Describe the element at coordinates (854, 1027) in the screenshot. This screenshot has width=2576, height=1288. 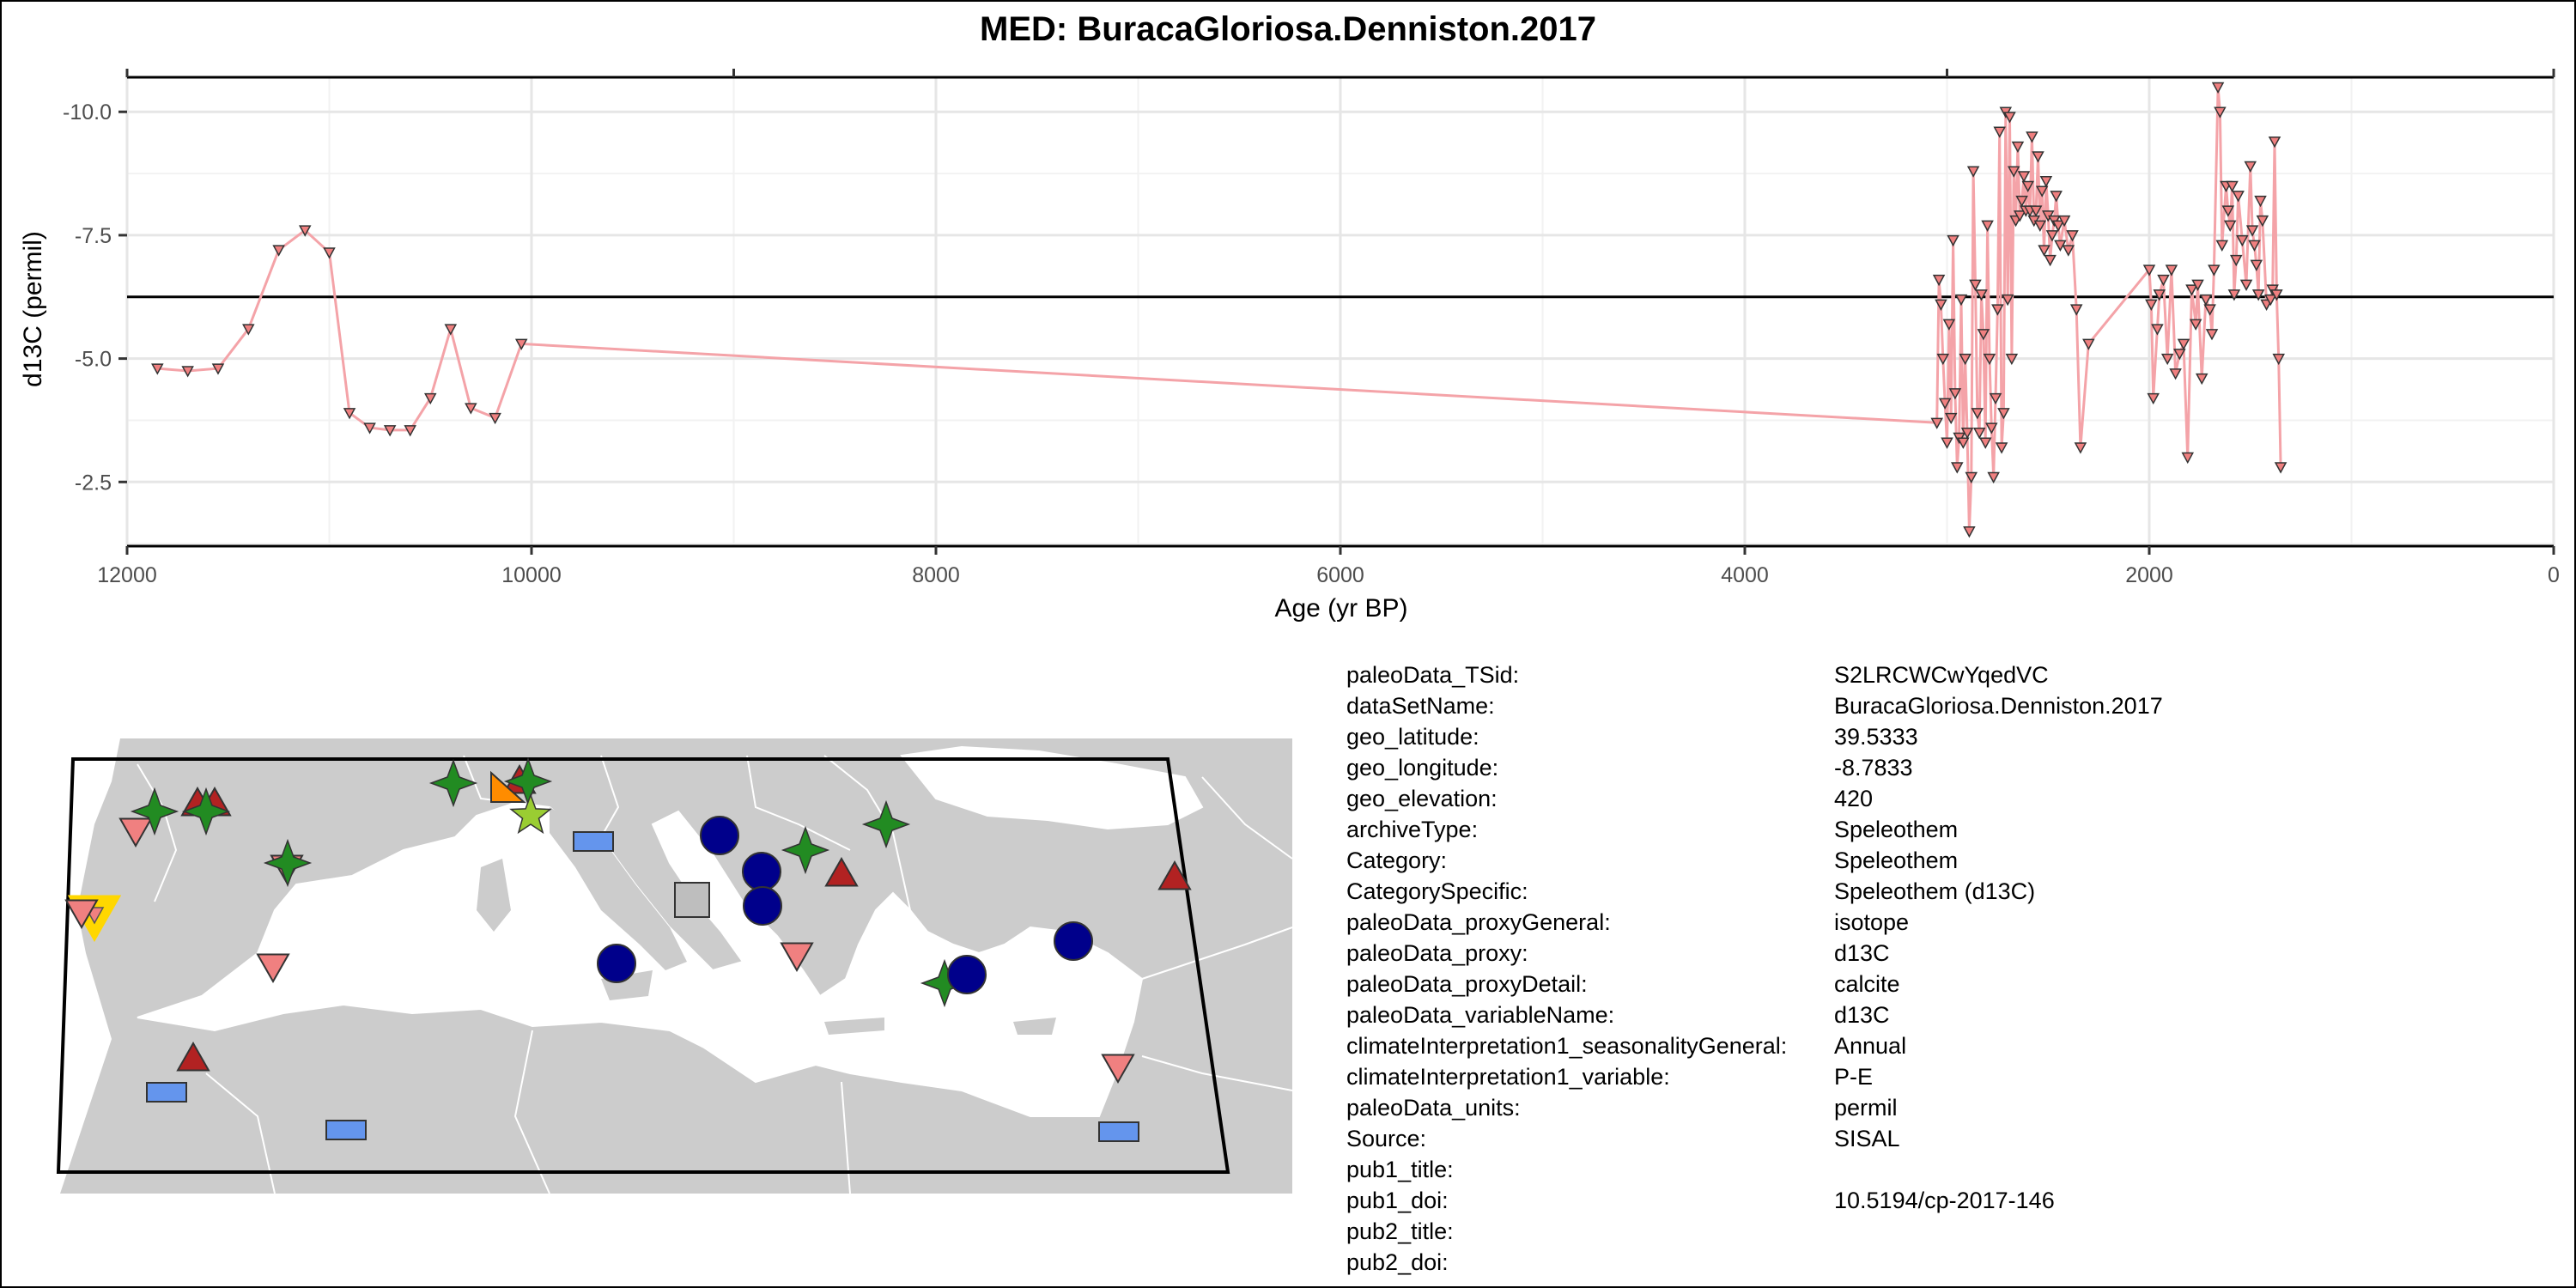
I see `crete` at that location.